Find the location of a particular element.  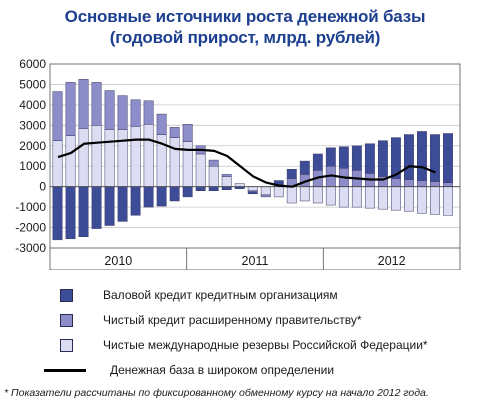

legend-swatch-gross-credit is located at coordinates (66, 295).